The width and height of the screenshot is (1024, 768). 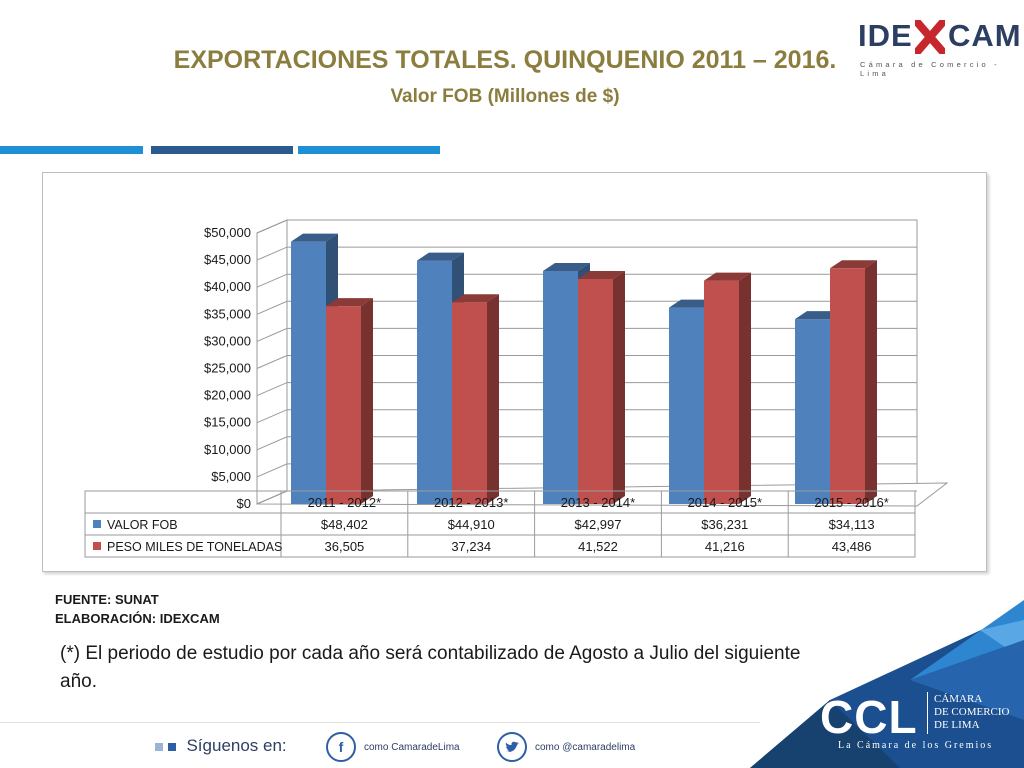 I want to click on twitter-label: como @camaradelima, so click(x=585, y=747).